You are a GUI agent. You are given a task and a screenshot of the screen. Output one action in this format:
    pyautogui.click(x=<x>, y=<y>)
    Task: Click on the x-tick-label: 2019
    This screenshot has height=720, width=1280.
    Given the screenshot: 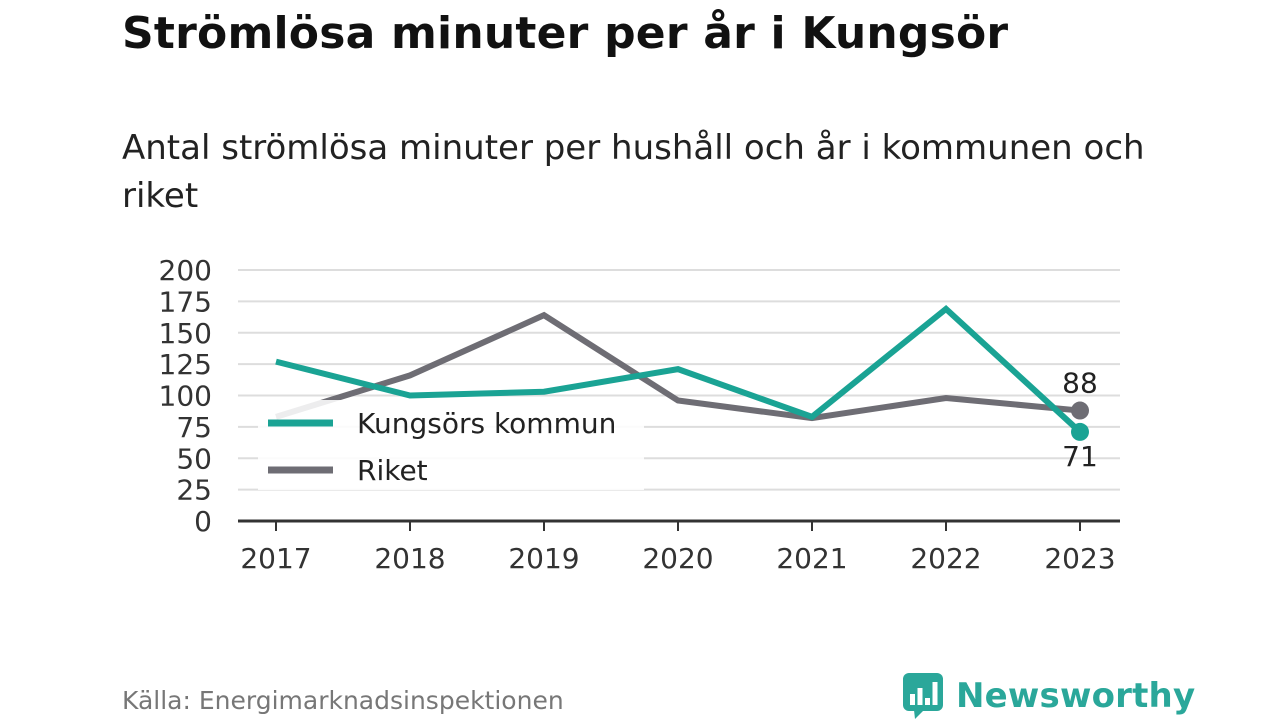 What is the action you would take?
    pyautogui.click(x=543, y=558)
    